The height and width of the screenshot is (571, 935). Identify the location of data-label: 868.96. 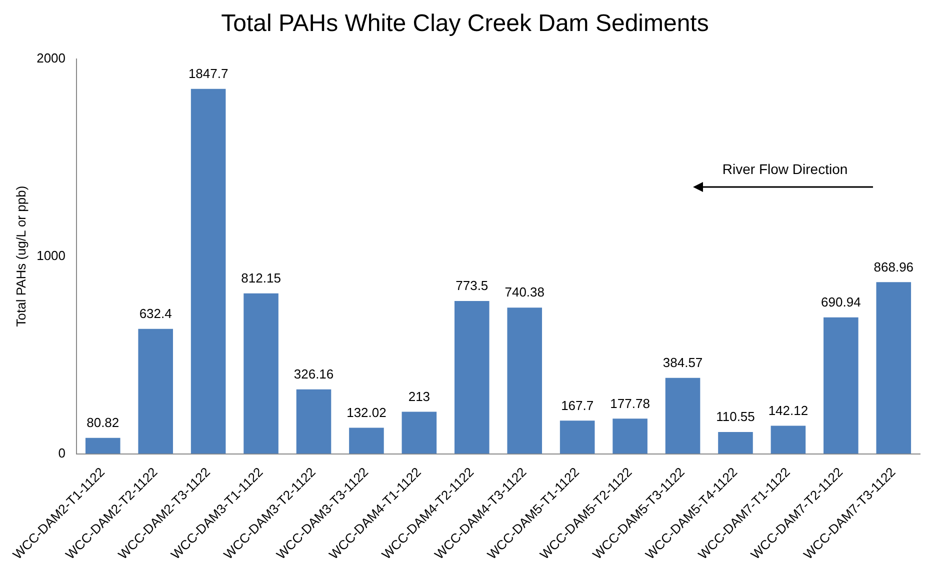
(894, 266).